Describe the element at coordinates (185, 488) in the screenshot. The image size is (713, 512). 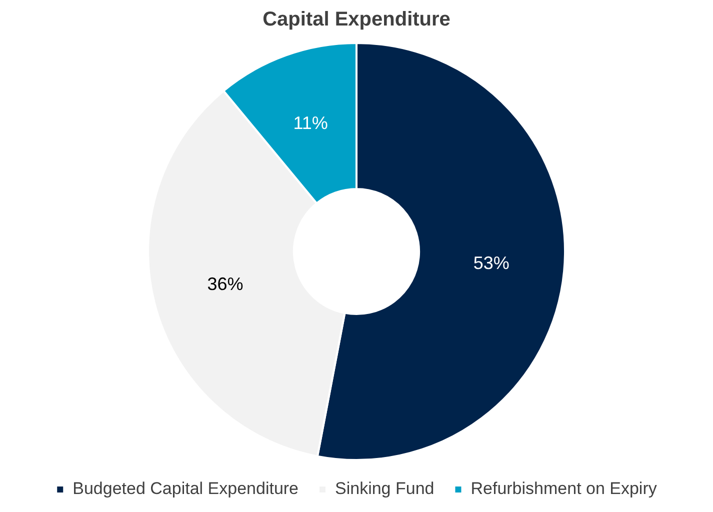
I see `legend-label: Budgeted Capital Expenditure` at that location.